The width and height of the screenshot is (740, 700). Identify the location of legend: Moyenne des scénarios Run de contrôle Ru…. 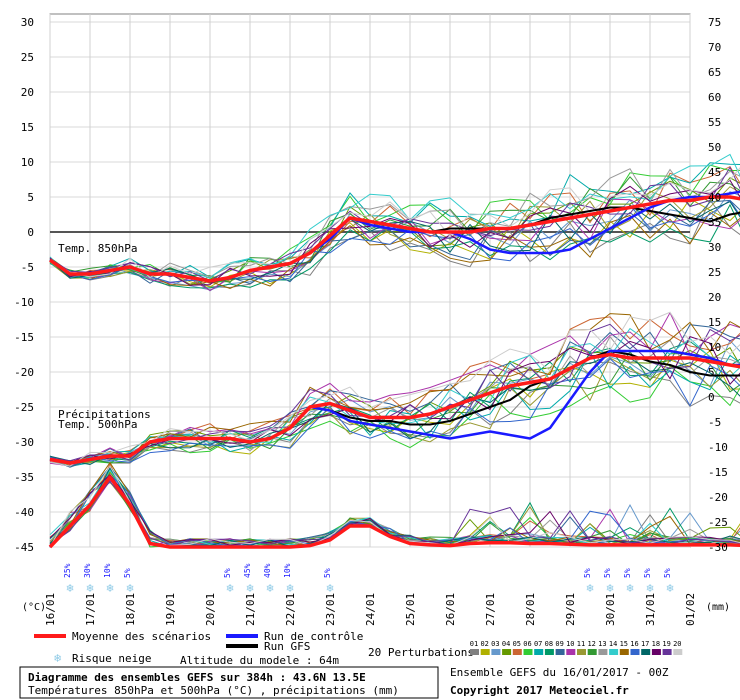
(358, 648).